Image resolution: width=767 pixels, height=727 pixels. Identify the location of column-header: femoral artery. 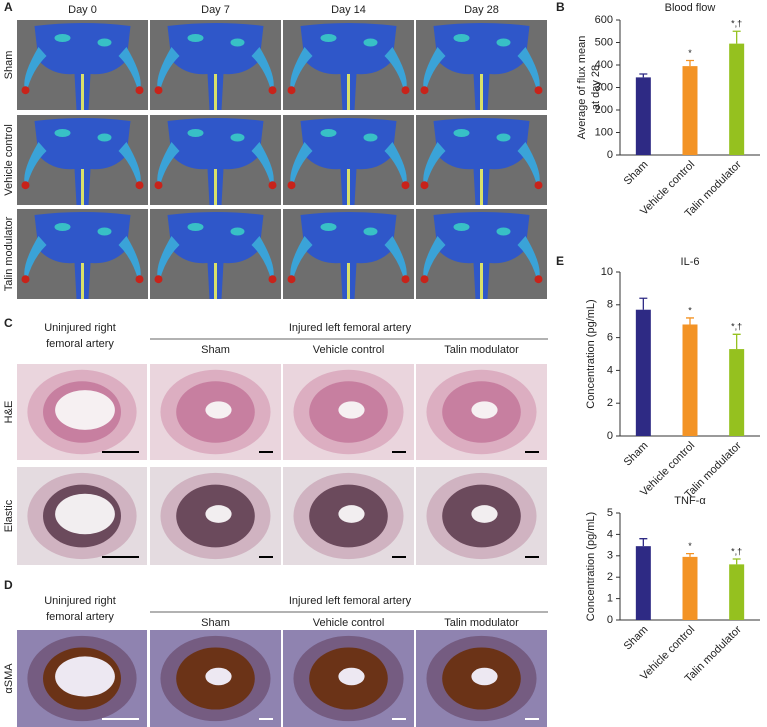
(80, 617).